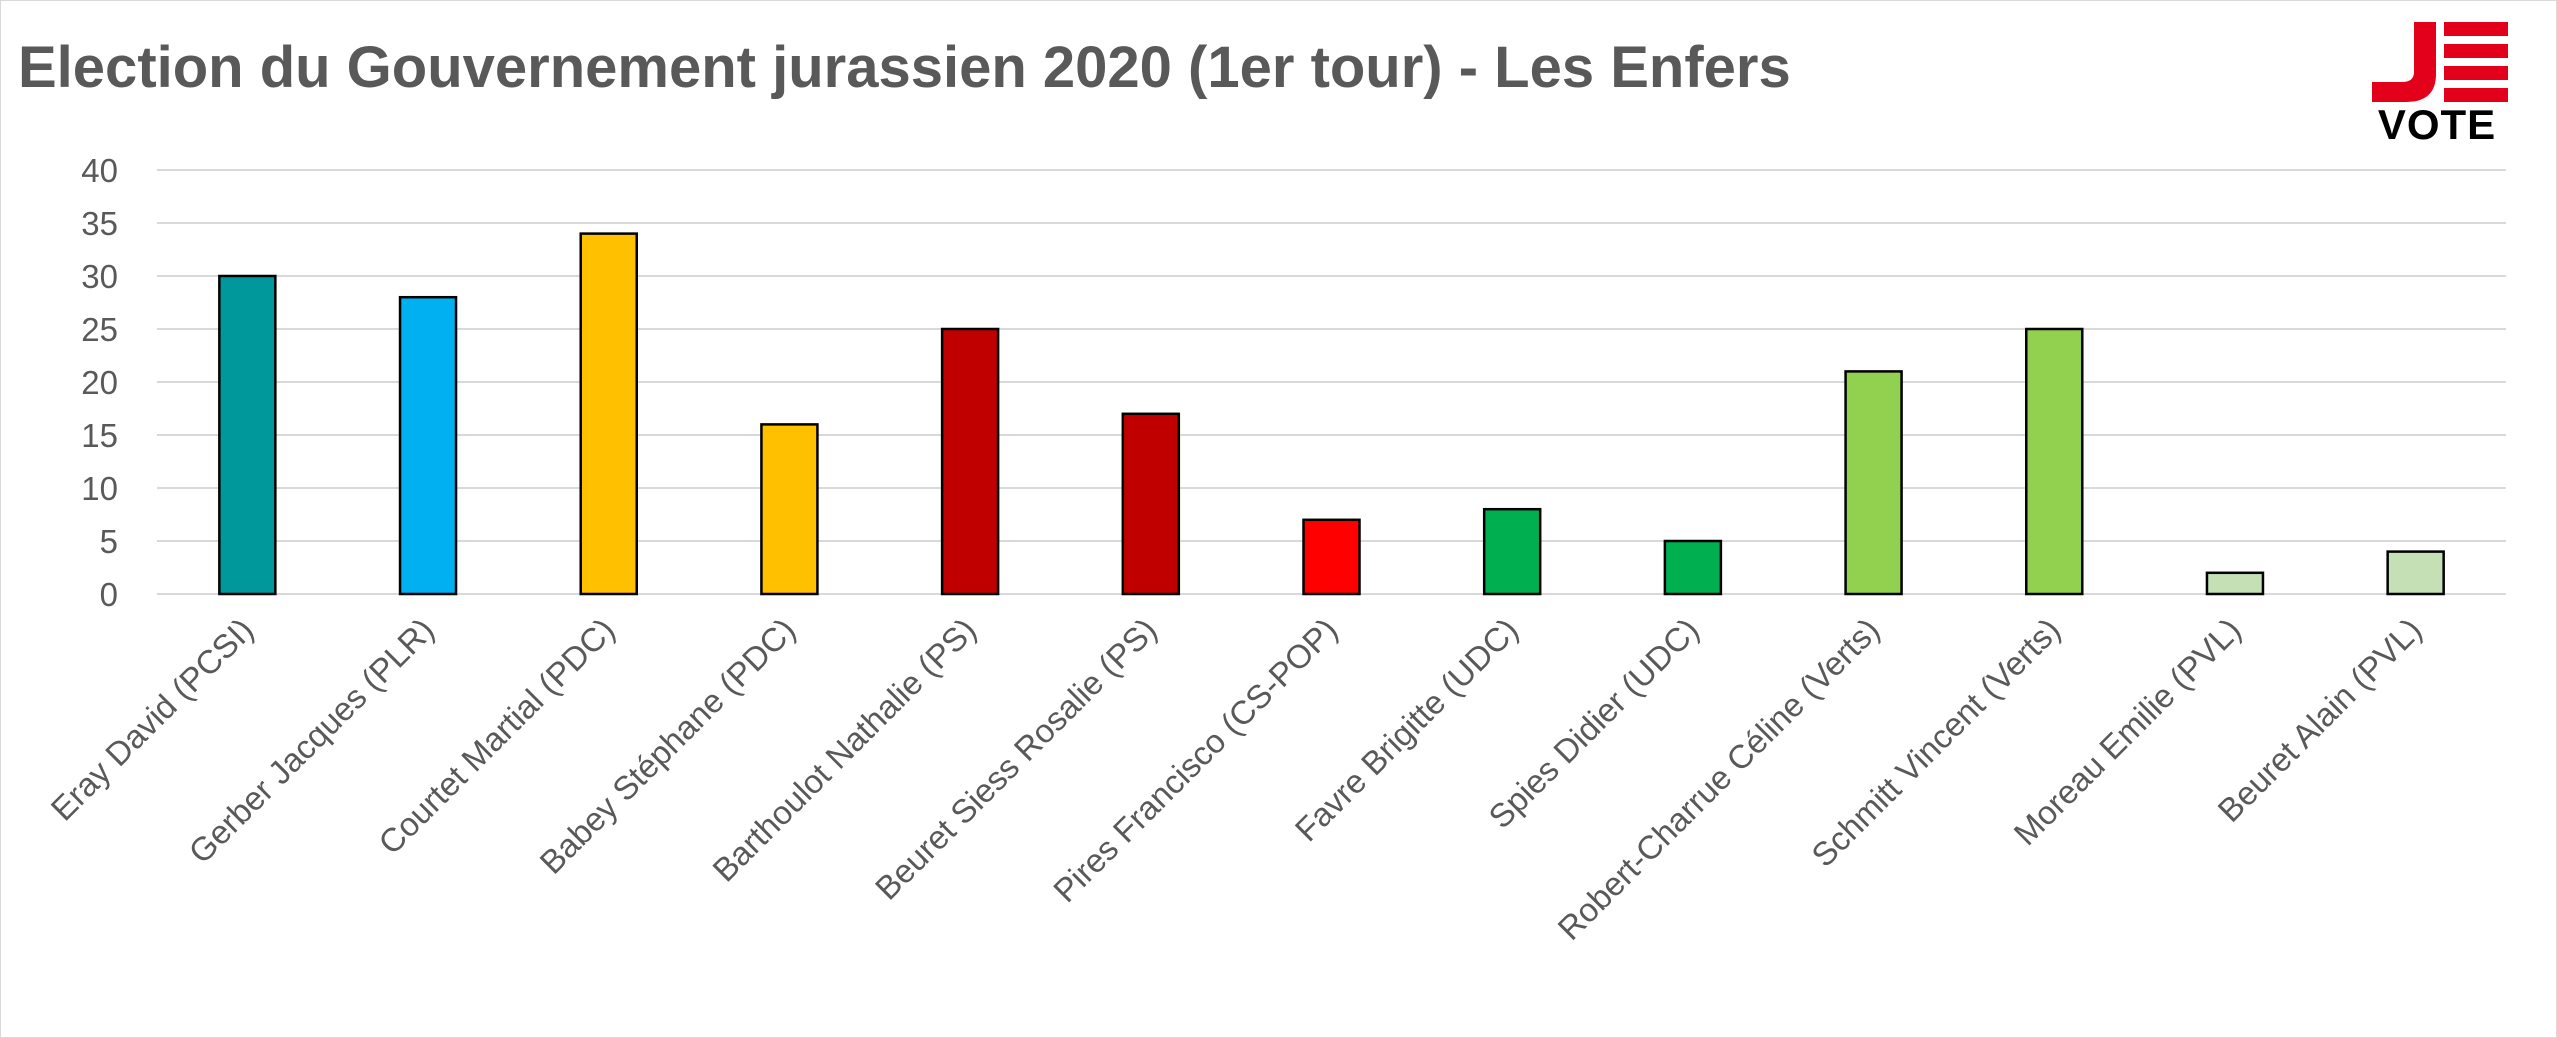 The image size is (2557, 1038). I want to click on y-tick-label: 30, so click(99, 276).